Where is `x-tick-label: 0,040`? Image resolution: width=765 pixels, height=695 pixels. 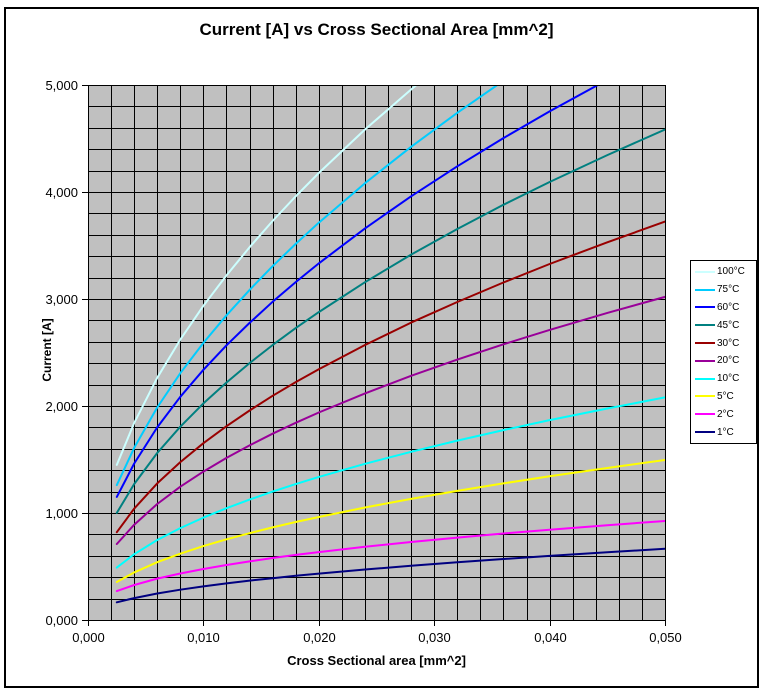 x-tick-label: 0,040 is located at coordinates (550, 637).